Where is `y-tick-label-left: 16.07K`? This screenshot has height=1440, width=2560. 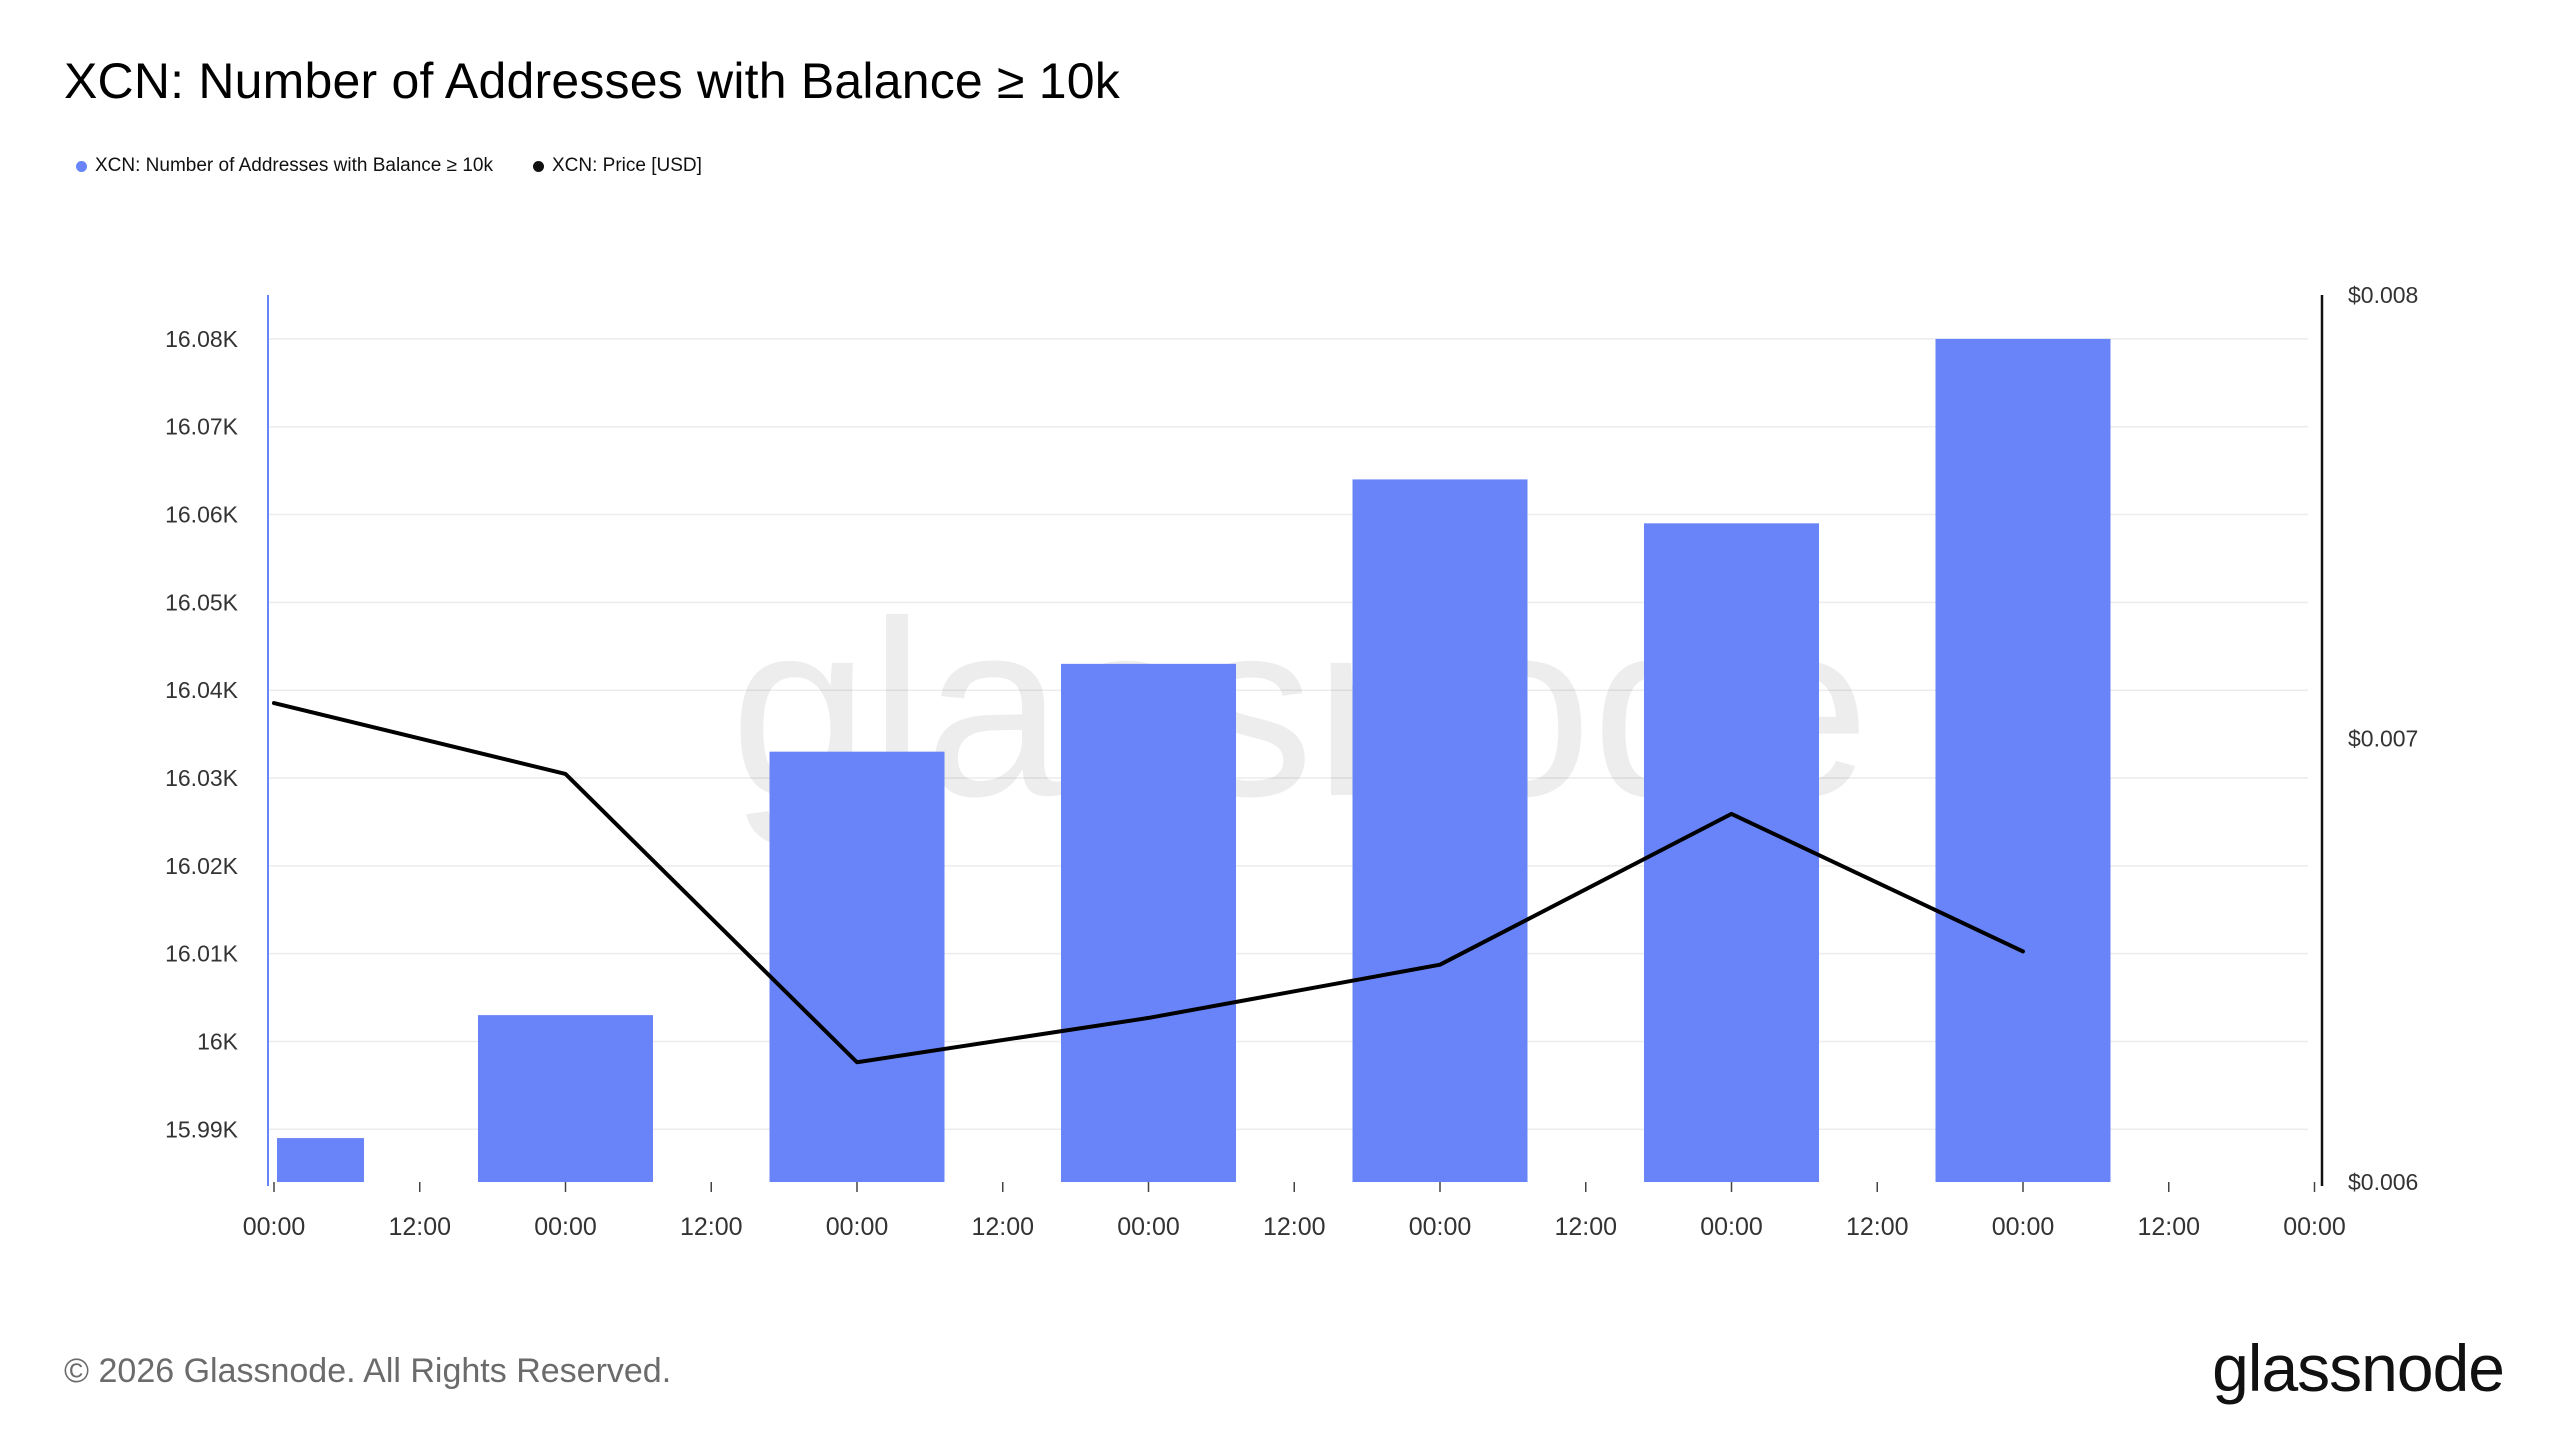 y-tick-label-left: 16.07K is located at coordinates (202, 427).